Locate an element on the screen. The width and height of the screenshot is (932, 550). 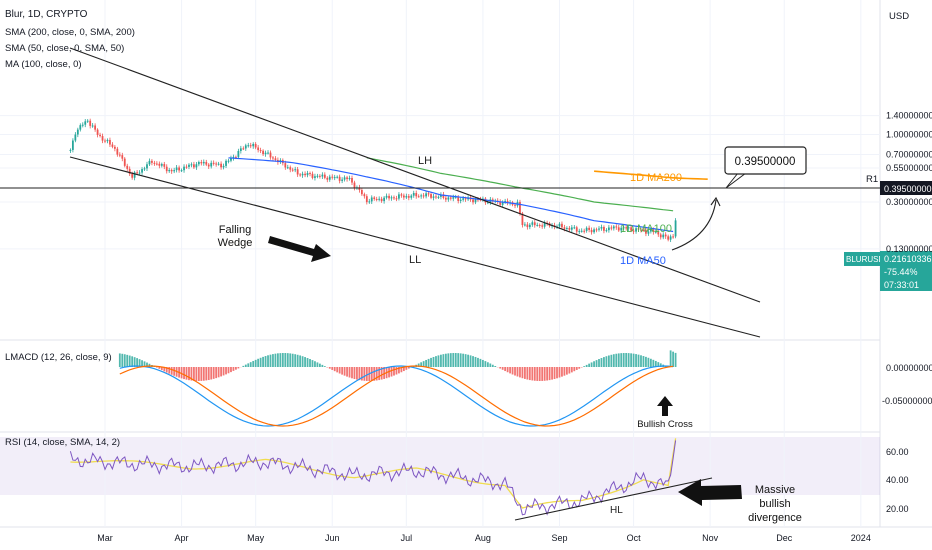
price-tick-label: 0.13000000 is located at coordinates (909, 249).